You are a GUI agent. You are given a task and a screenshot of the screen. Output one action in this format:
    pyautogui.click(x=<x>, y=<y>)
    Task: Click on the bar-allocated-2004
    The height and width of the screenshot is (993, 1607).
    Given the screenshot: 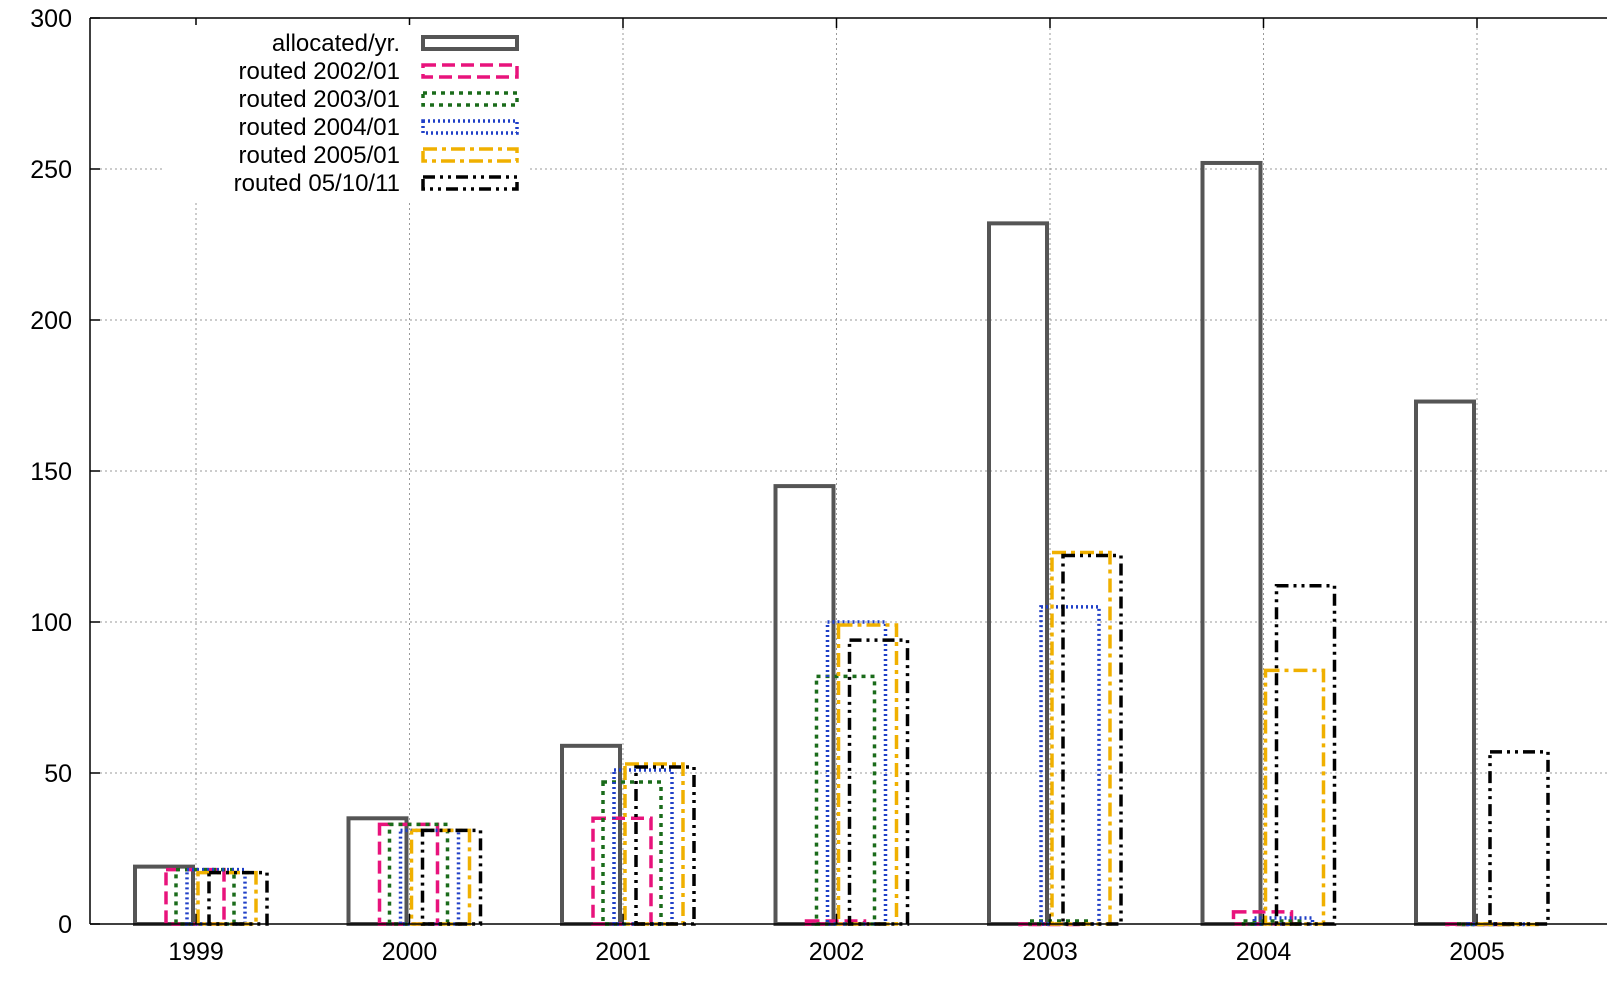 What is the action you would take?
    pyautogui.click(x=1231, y=543)
    